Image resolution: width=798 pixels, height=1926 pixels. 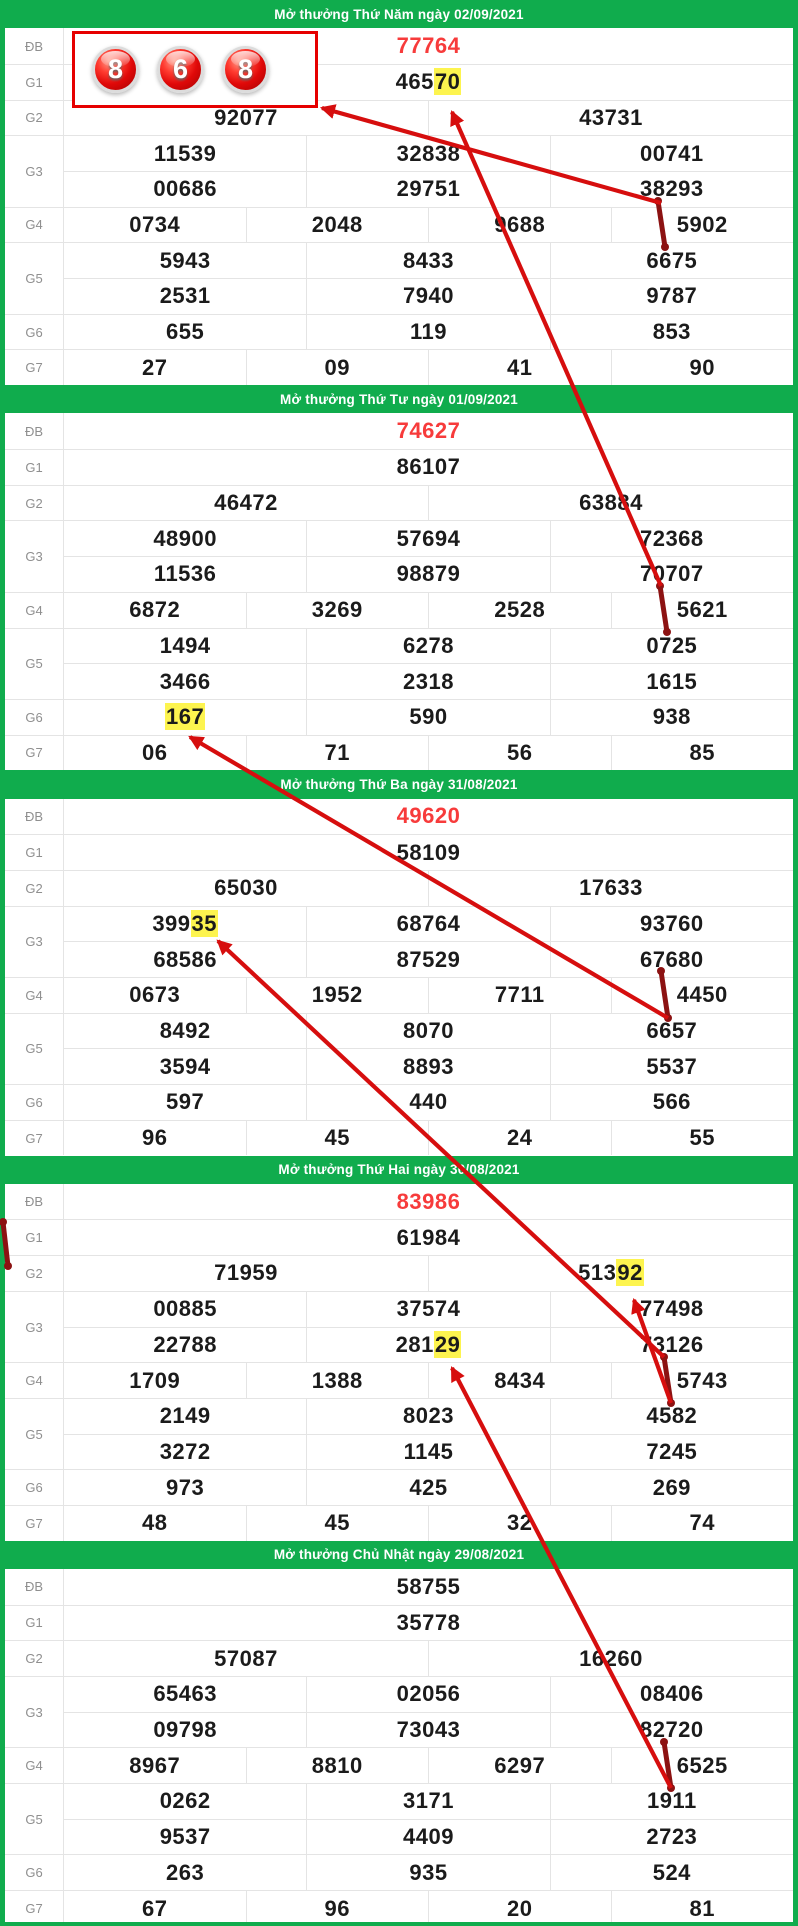 What do you see at coordinates (671, 1694) in the screenshot?
I see `prize-cell: 08406` at bounding box center [671, 1694].